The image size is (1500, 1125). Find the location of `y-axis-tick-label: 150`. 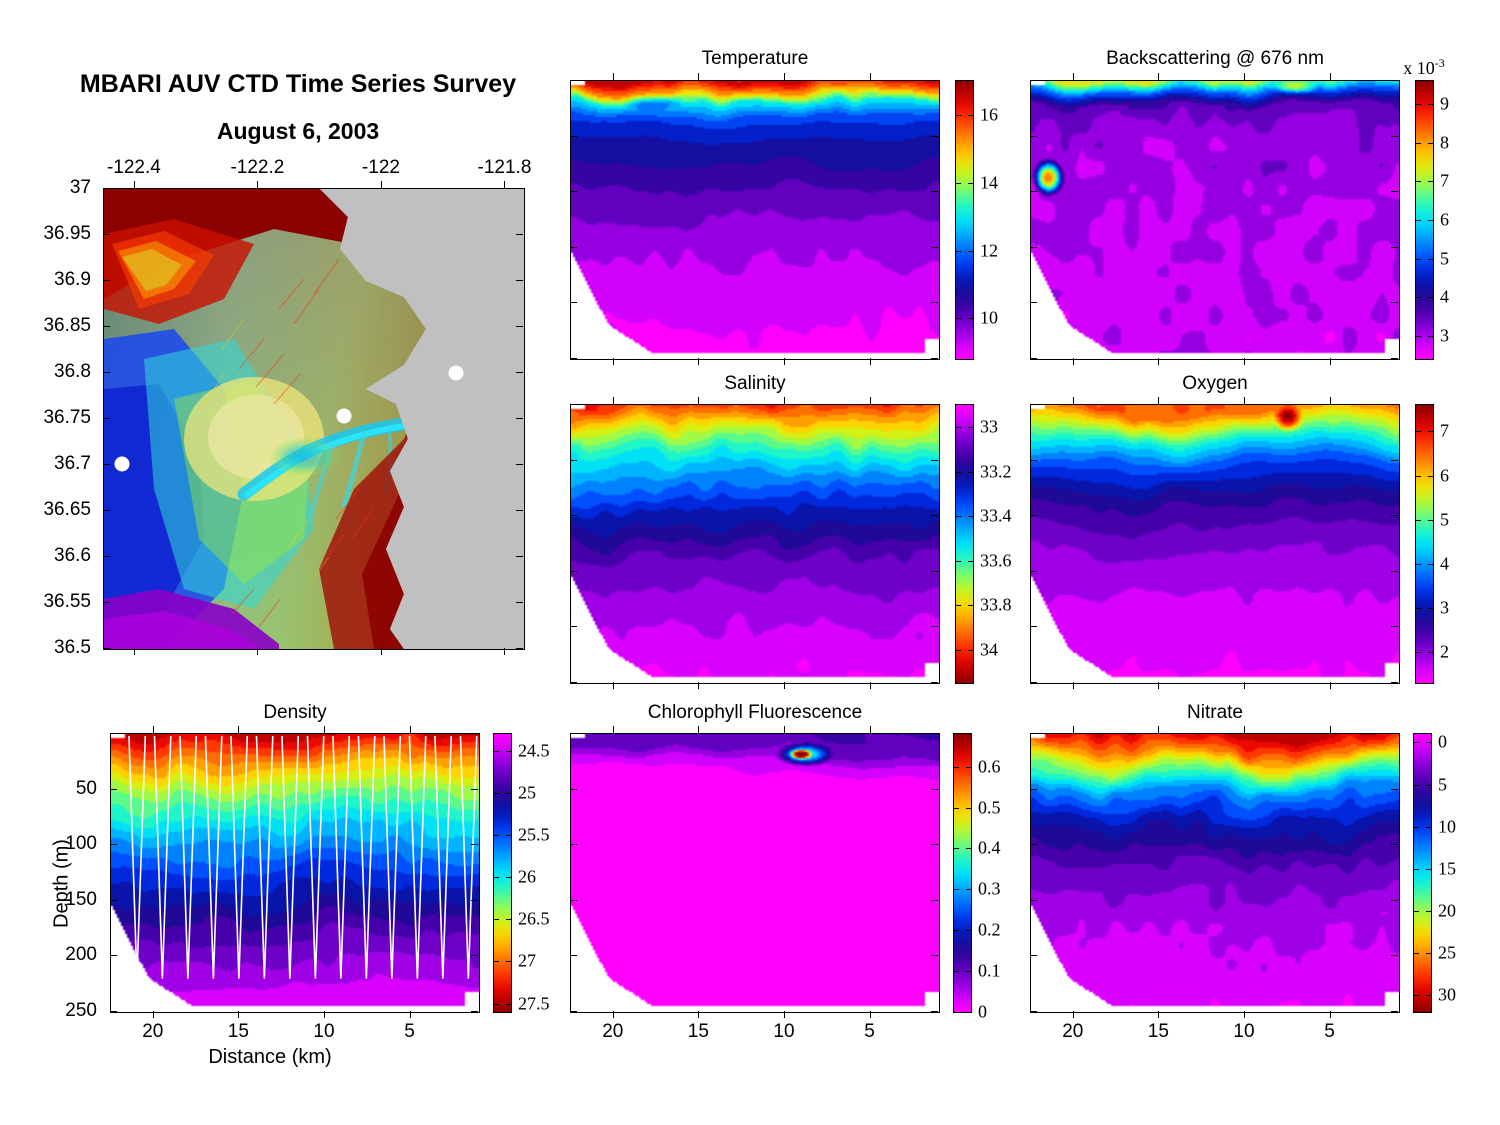

y-axis-tick-label: 150 is located at coordinates (81, 899).